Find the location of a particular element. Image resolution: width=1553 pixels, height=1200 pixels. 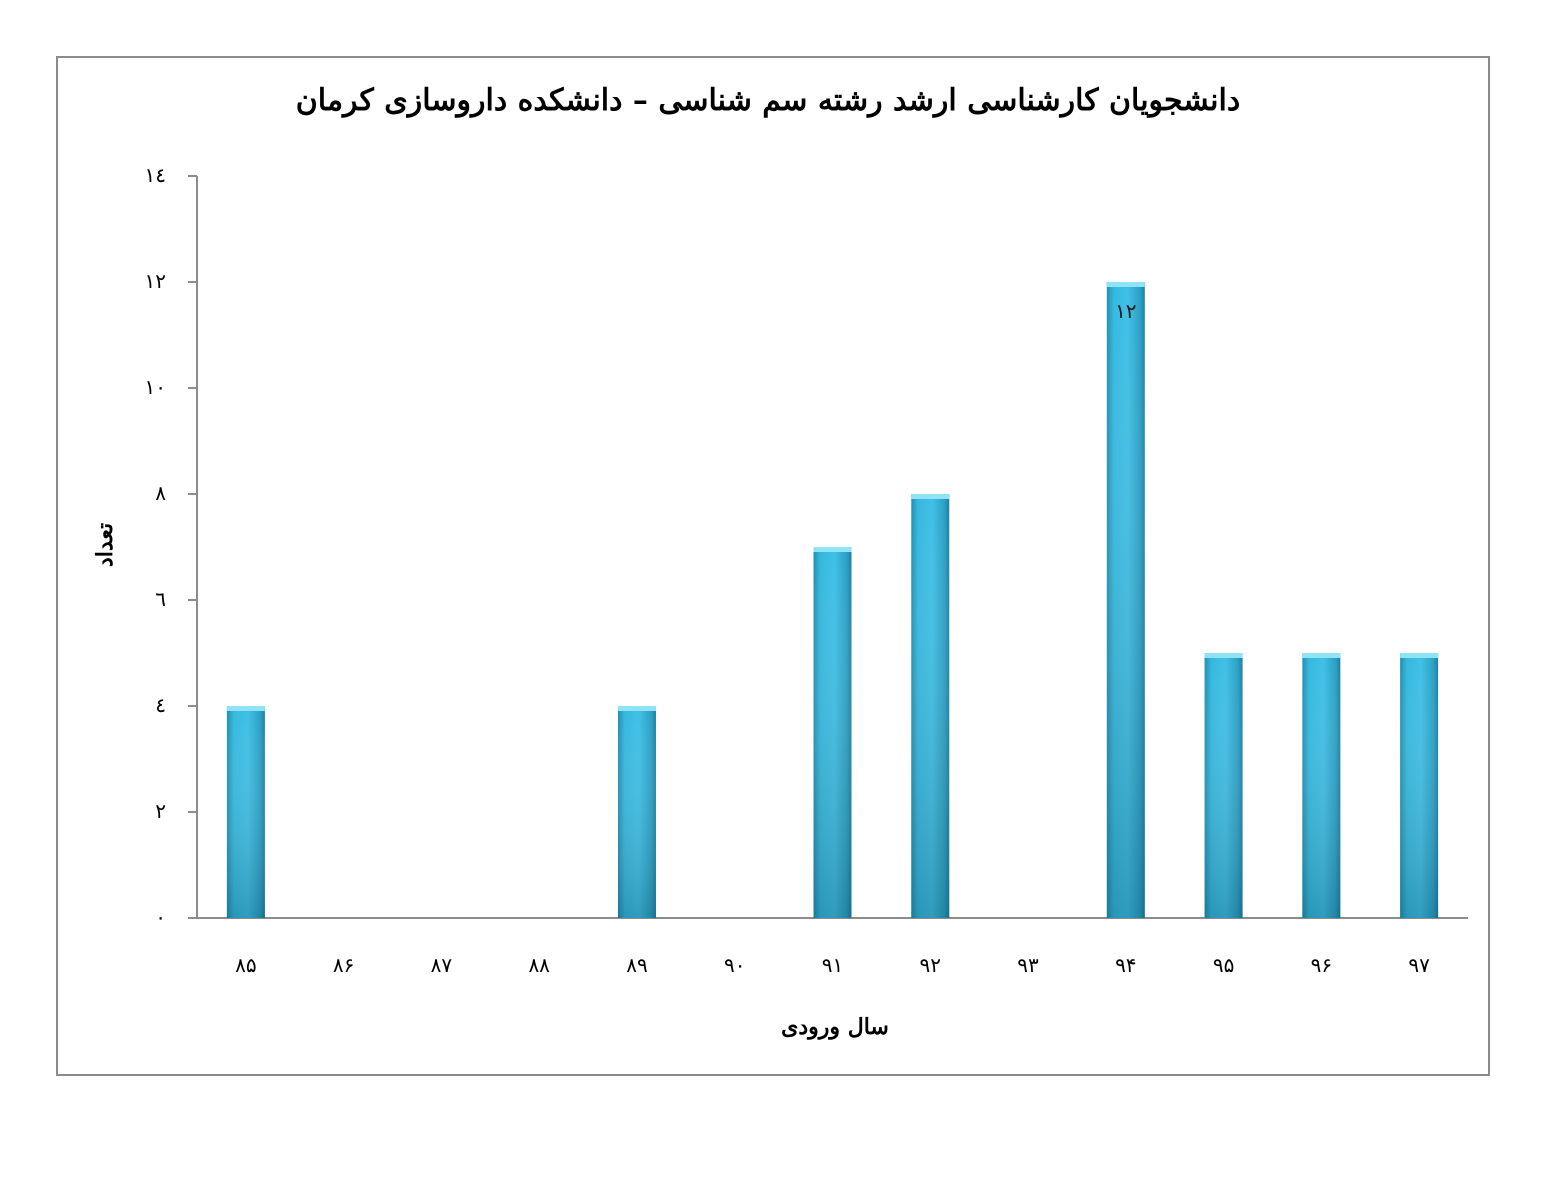

data-labels: ۱۲ is located at coordinates (1125, 311).